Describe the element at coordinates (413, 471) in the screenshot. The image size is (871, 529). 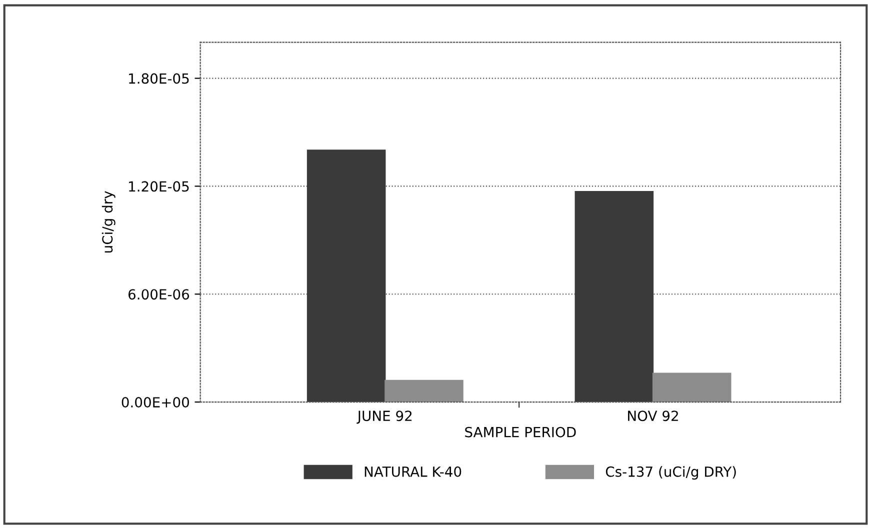
I see `legend-label: NATURAL K-40` at that location.